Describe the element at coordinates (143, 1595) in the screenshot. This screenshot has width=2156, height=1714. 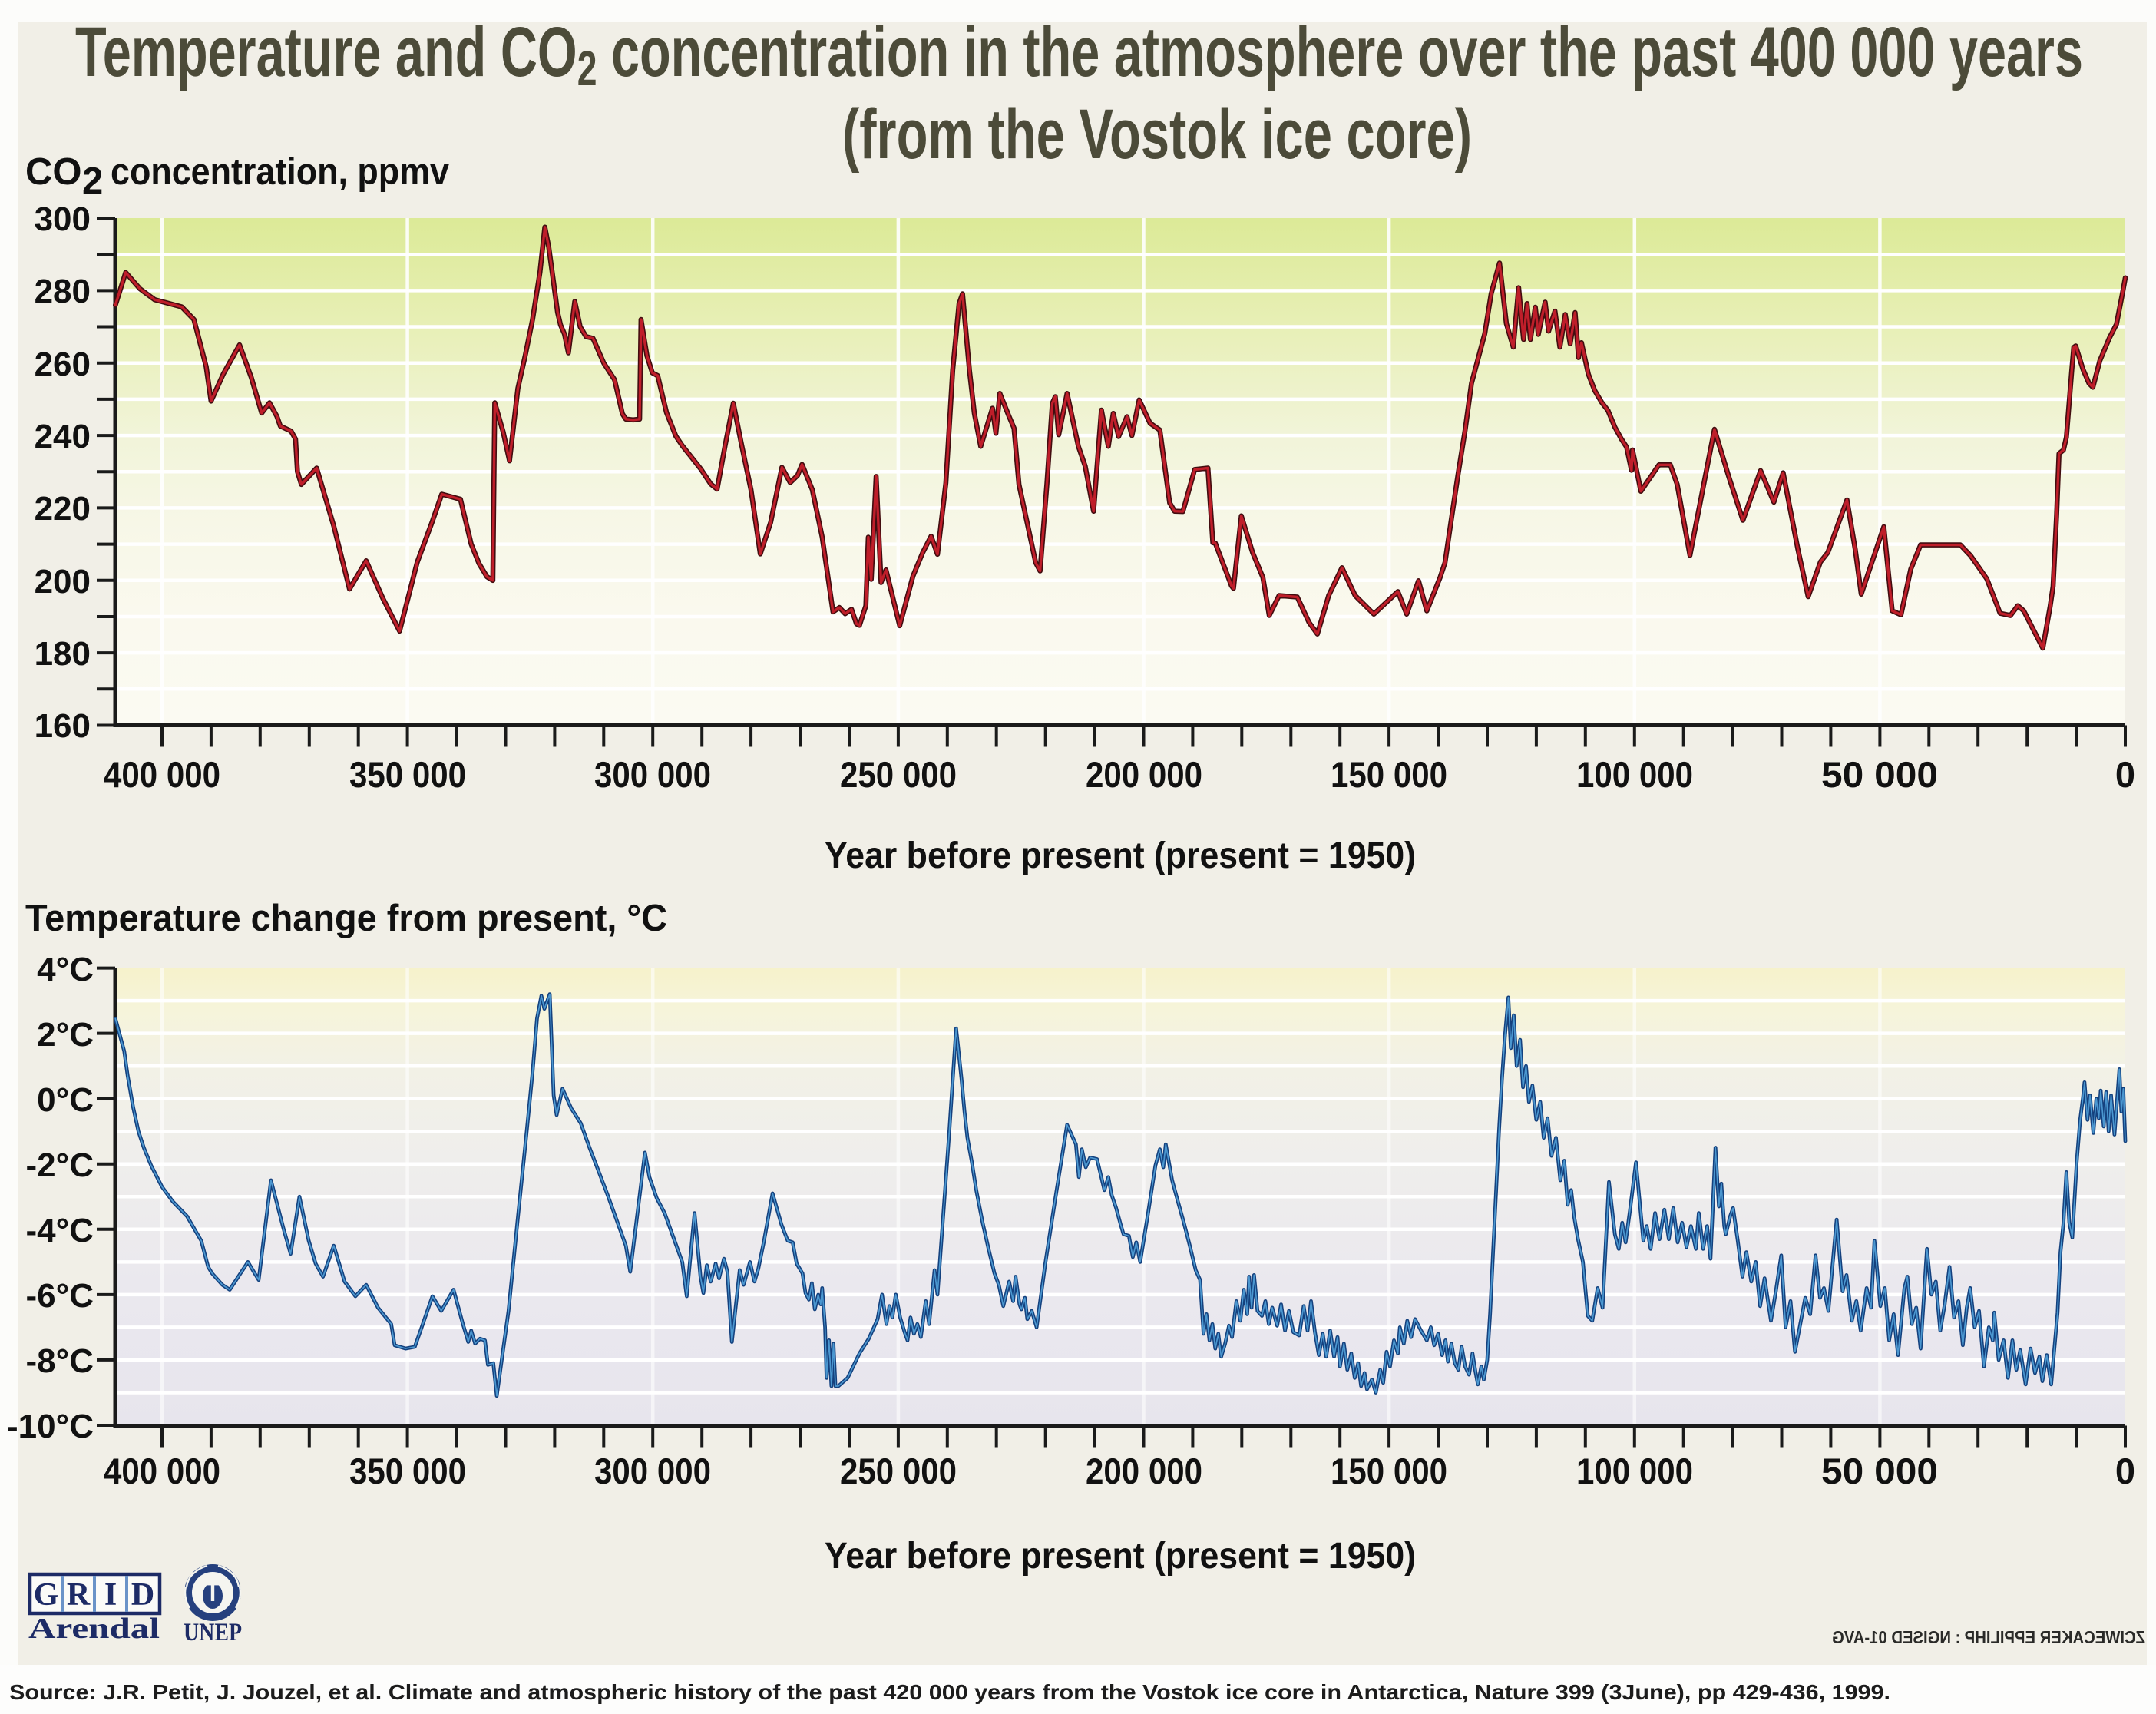
I see `svg-text: D` at that location.